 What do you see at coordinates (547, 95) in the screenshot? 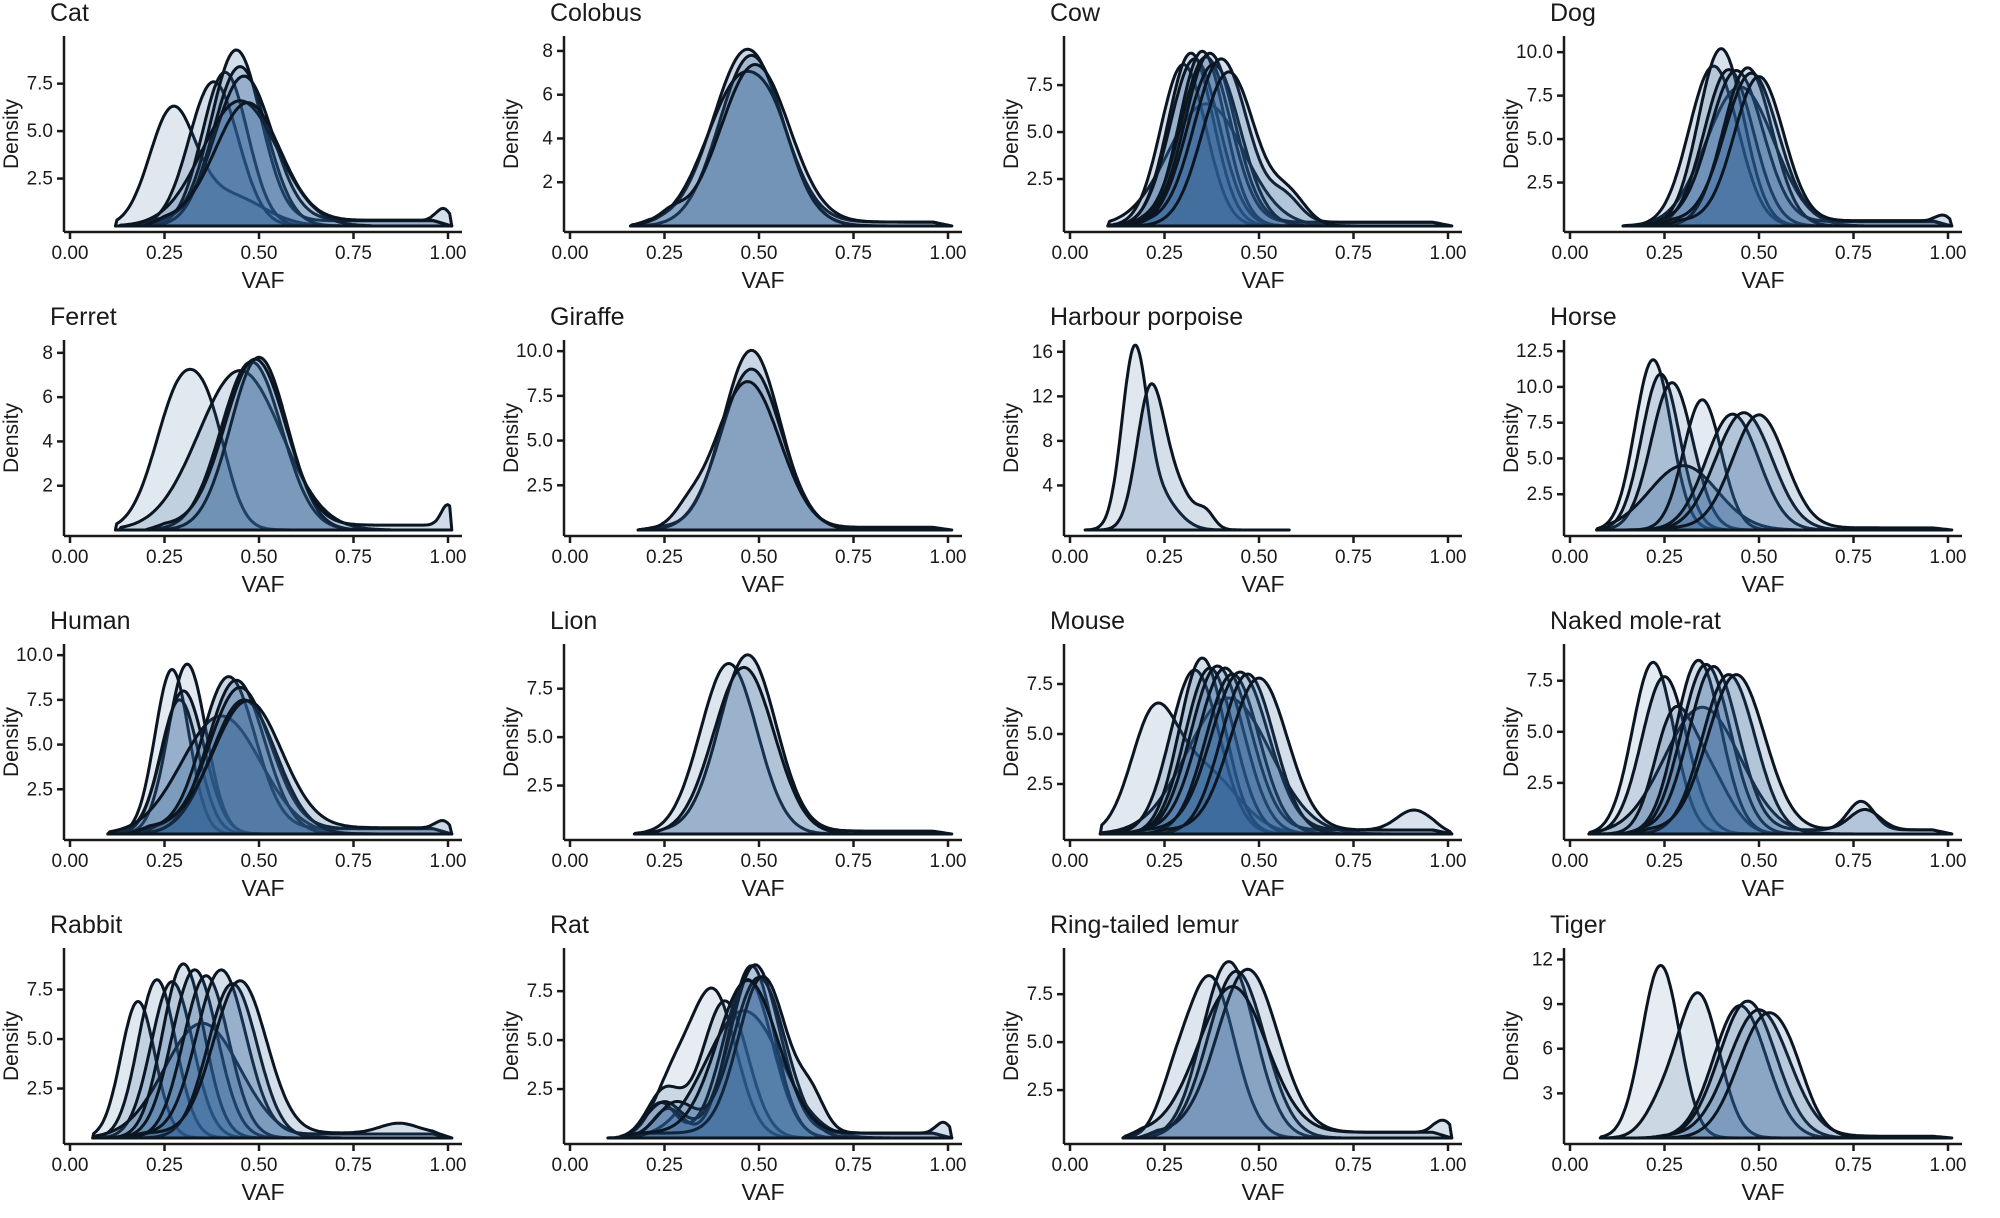
I see `y-tick-label: 6` at bounding box center [547, 95].